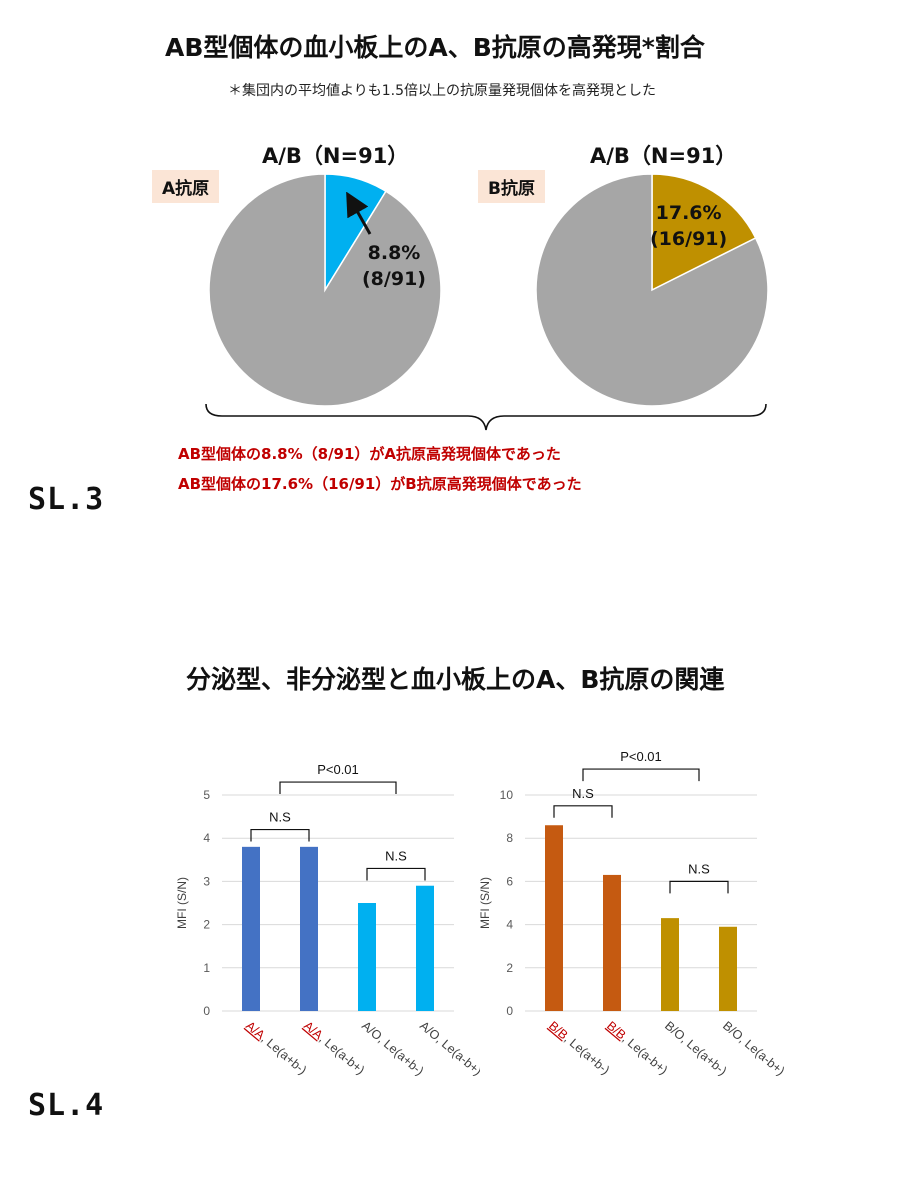 The width and height of the screenshot is (900, 1200). Describe the element at coordinates (511, 186) in the screenshot. I see `b-antigen-tag: B抗原` at that location.